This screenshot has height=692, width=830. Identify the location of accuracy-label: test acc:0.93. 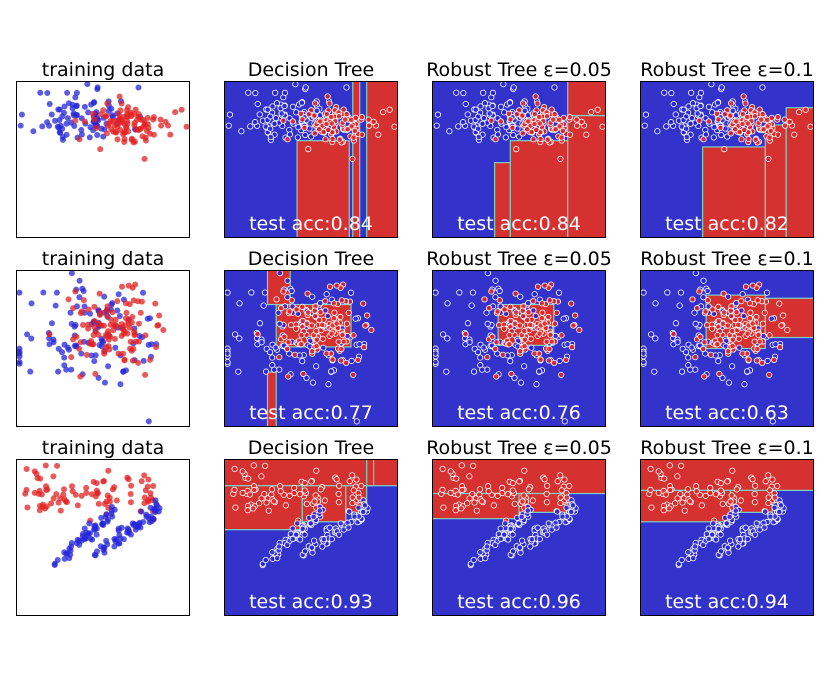
(311, 602).